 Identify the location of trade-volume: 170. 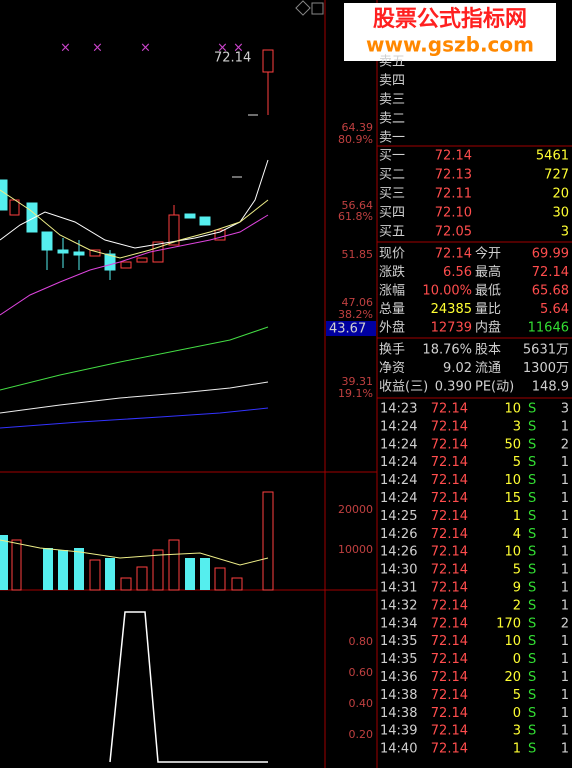
(508, 623).